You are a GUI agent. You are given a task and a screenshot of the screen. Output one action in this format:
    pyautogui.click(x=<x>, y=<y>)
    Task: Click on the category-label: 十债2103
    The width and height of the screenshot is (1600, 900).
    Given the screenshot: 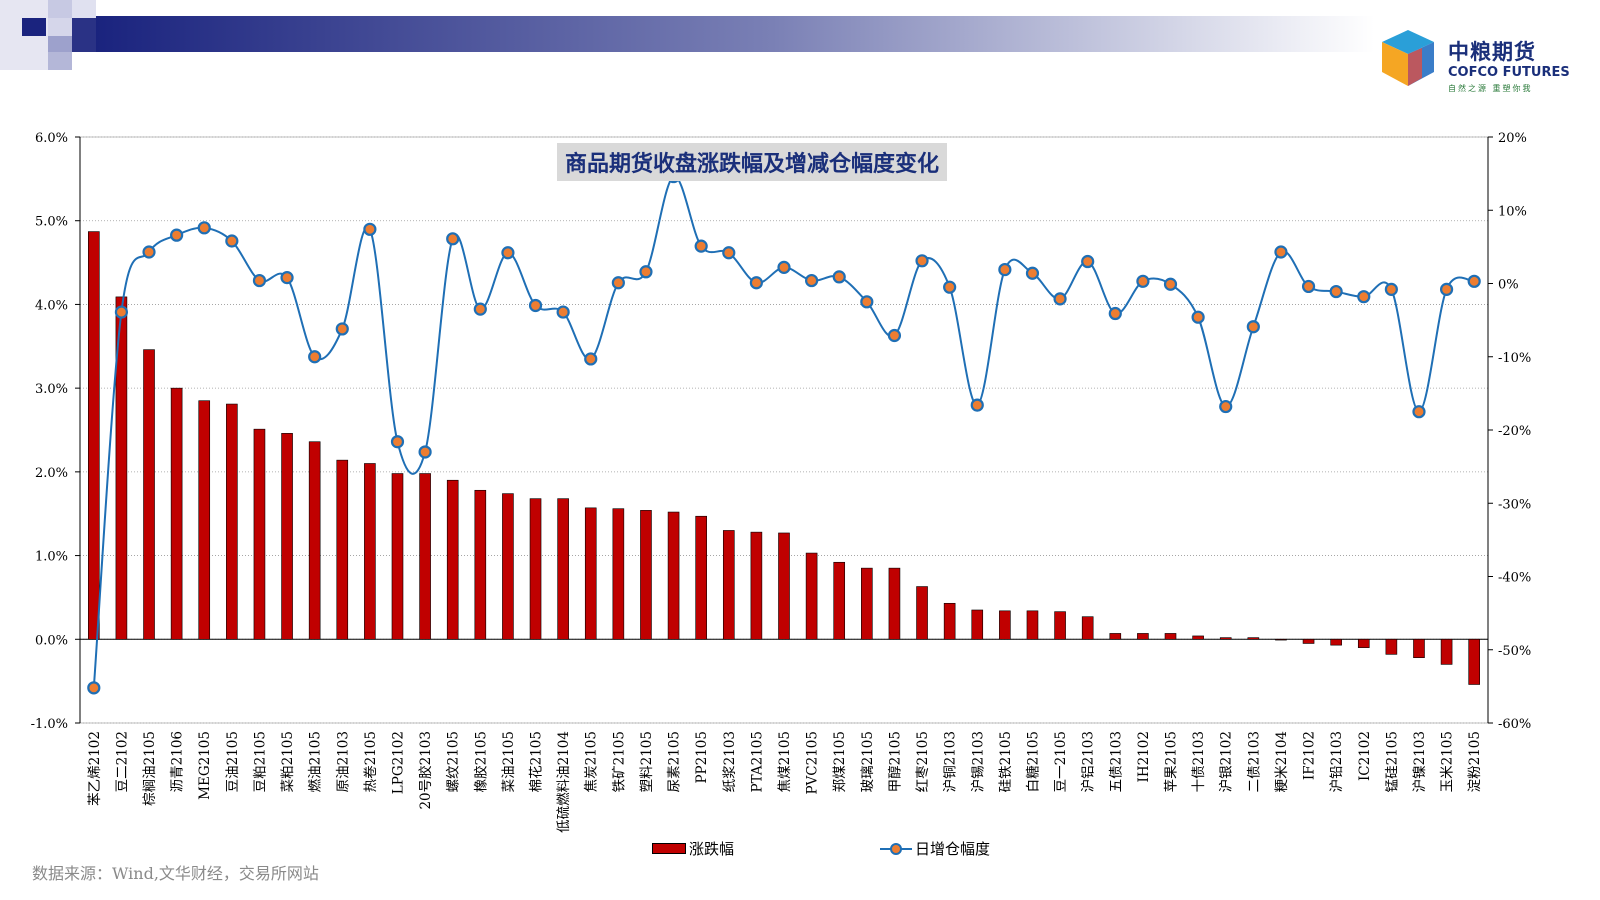 What is the action you would take?
    pyautogui.click(x=1199, y=761)
    